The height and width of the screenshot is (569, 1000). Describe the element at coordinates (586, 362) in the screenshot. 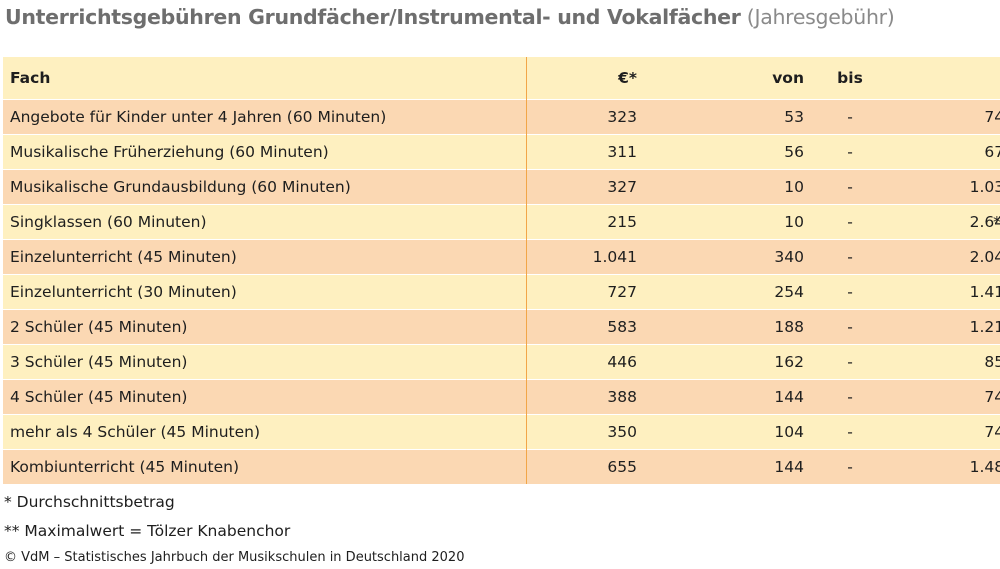

I see `cell-avg: 446` at that location.